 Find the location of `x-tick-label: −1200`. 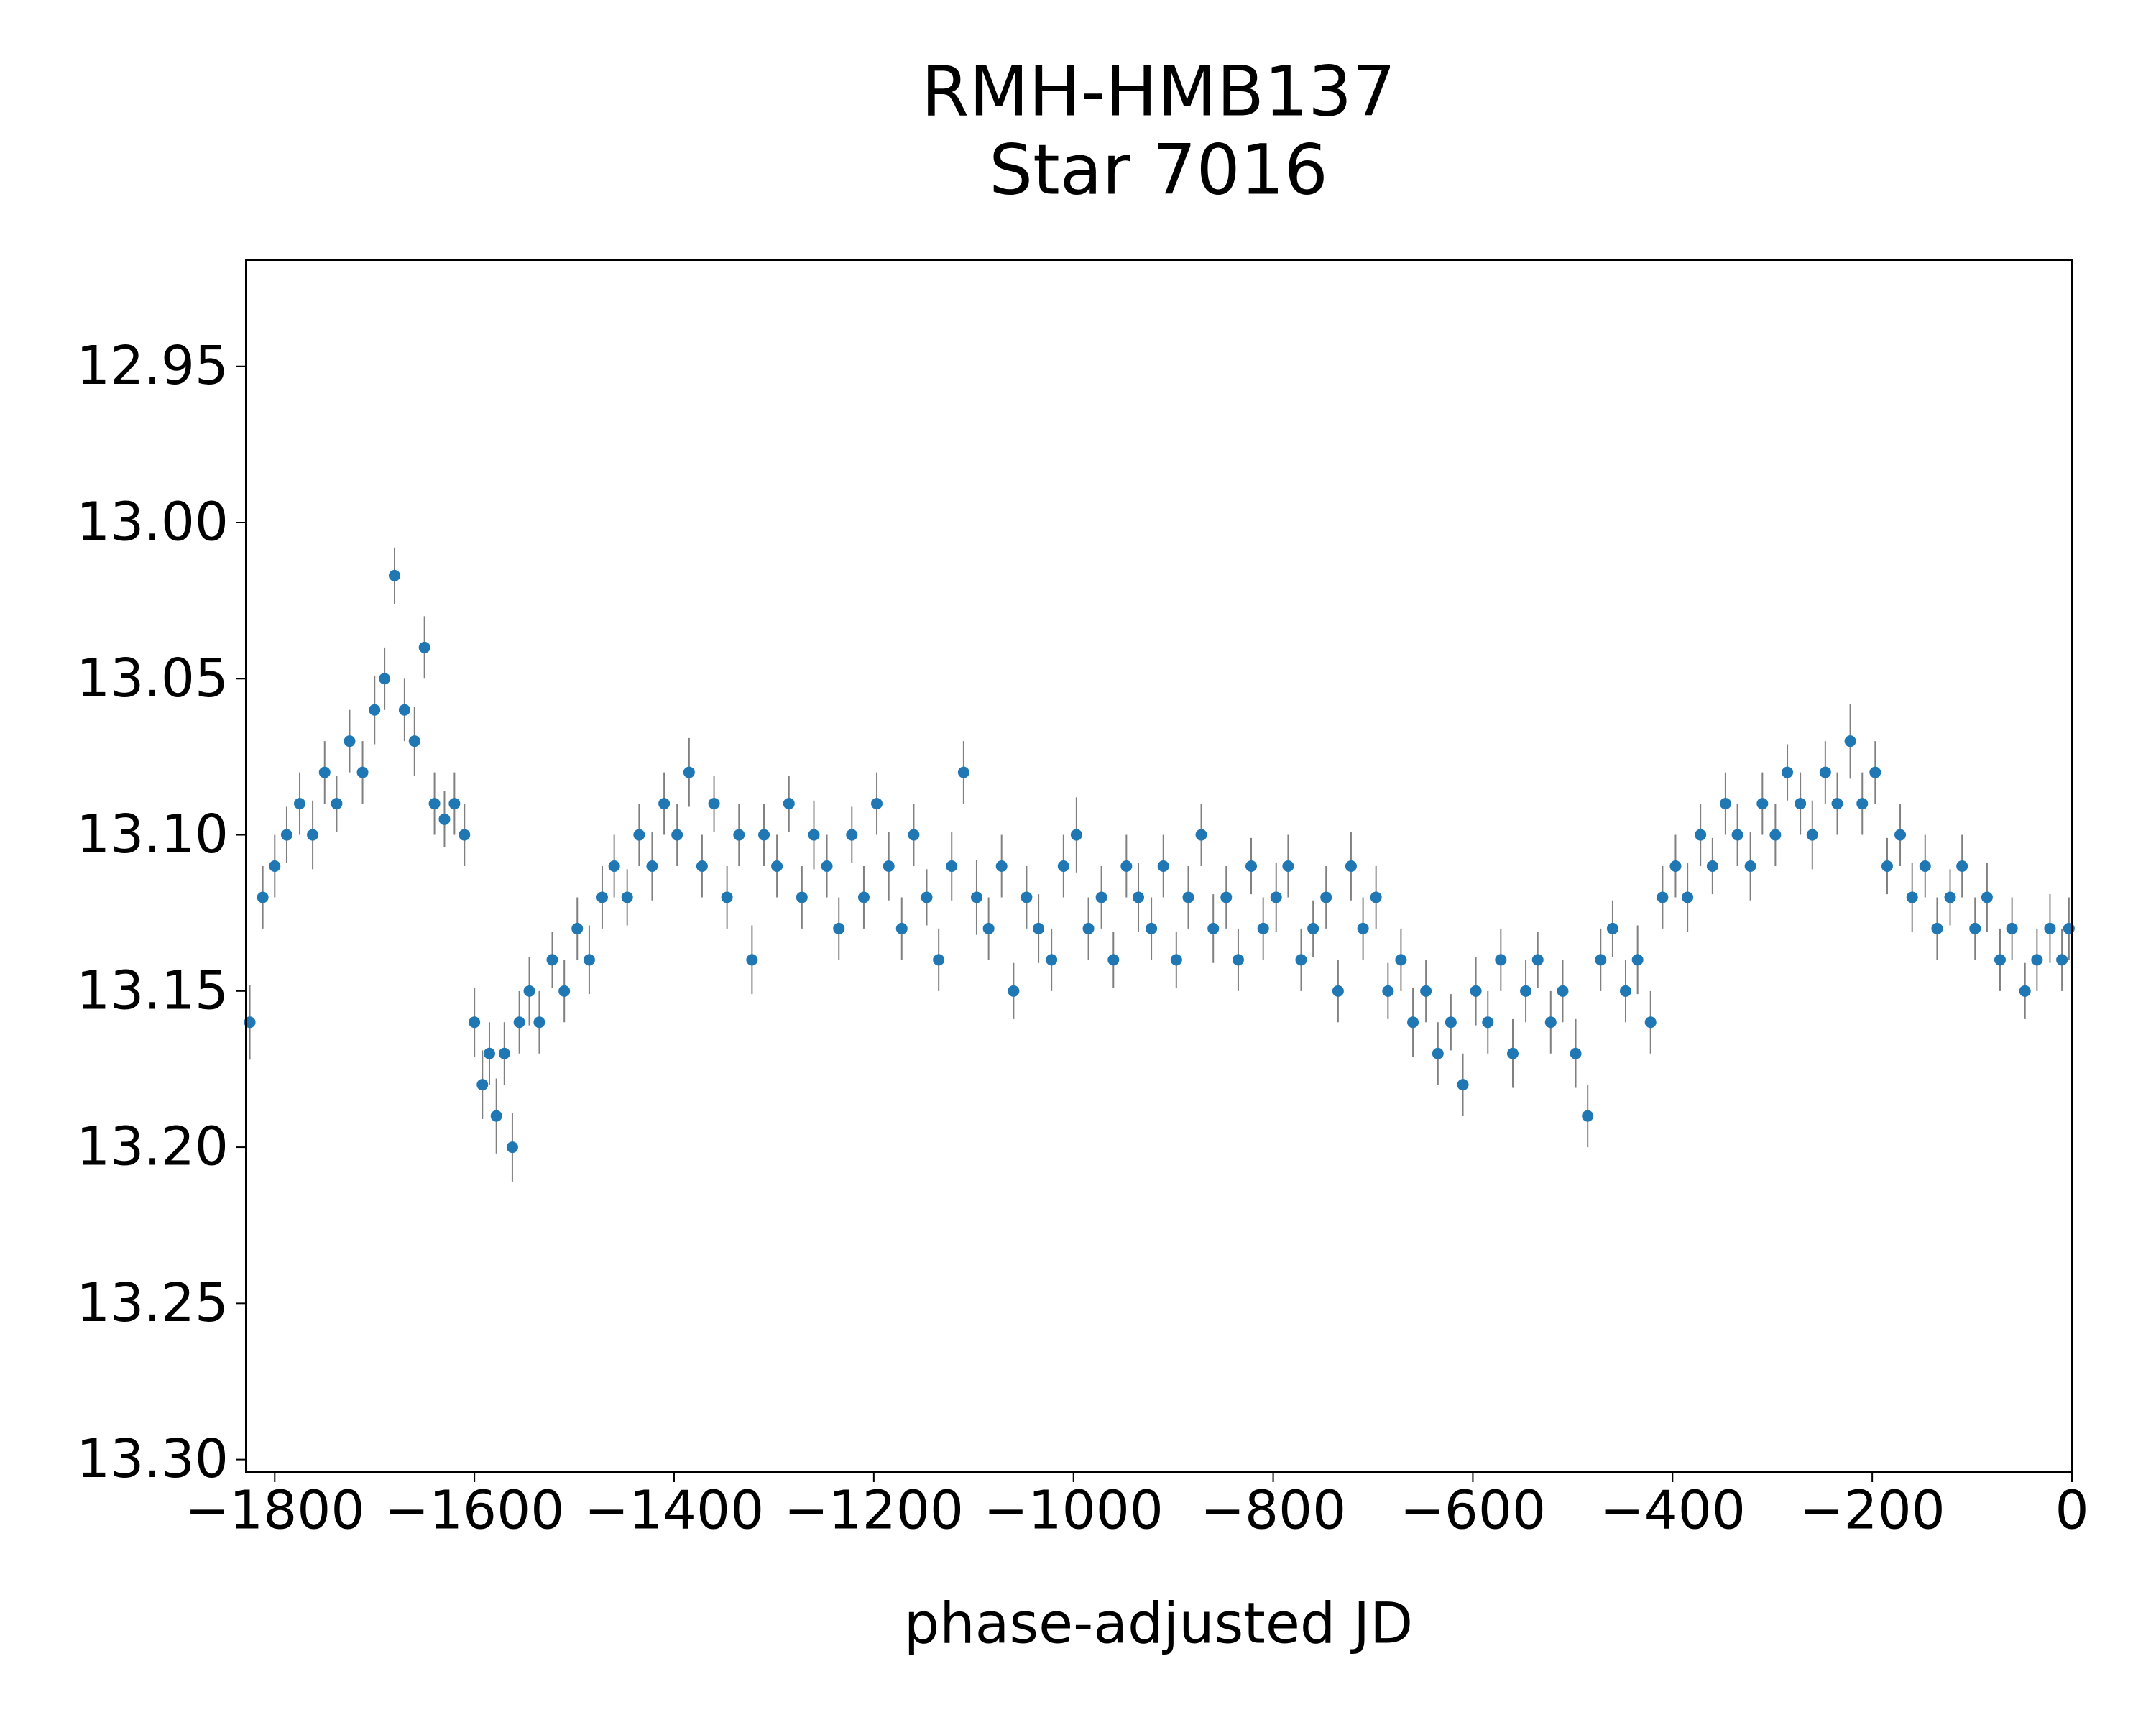

x-tick-label: −1200 is located at coordinates (874, 1511).